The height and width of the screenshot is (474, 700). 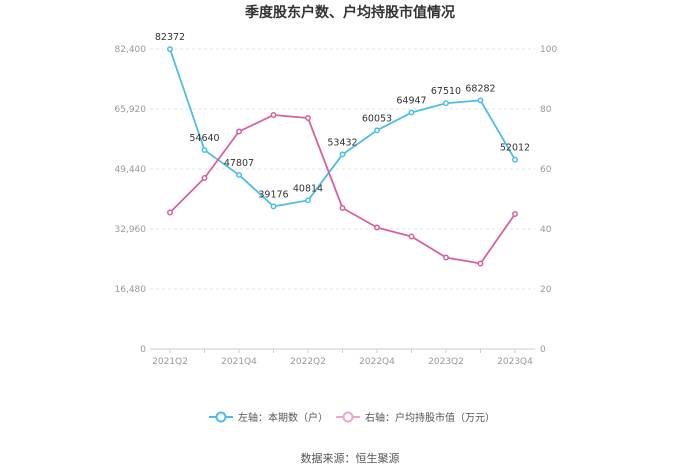 What do you see at coordinates (131, 230) in the screenshot?
I see `left-tick-label: 32,960` at bounding box center [131, 230].